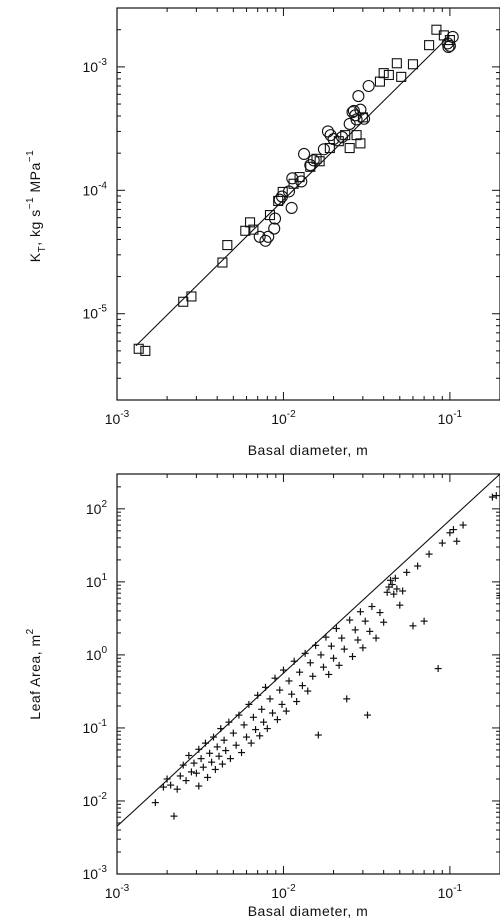 The image size is (500, 922). What do you see at coordinates (450, 418) in the screenshot?
I see `x-tick-label: 10⁻¹` at bounding box center [450, 418].